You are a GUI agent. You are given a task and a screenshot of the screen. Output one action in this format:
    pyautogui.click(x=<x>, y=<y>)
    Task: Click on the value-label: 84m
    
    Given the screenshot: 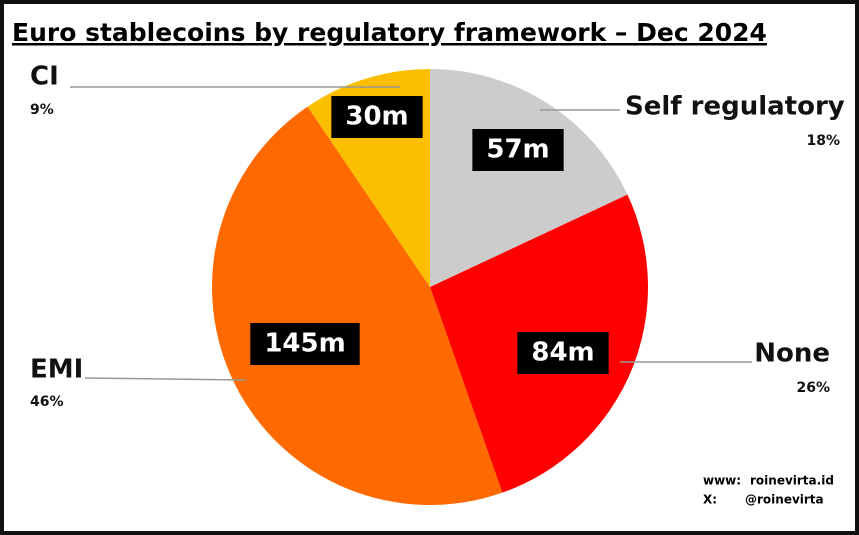 What is the action you would take?
    pyautogui.click(x=562, y=353)
    